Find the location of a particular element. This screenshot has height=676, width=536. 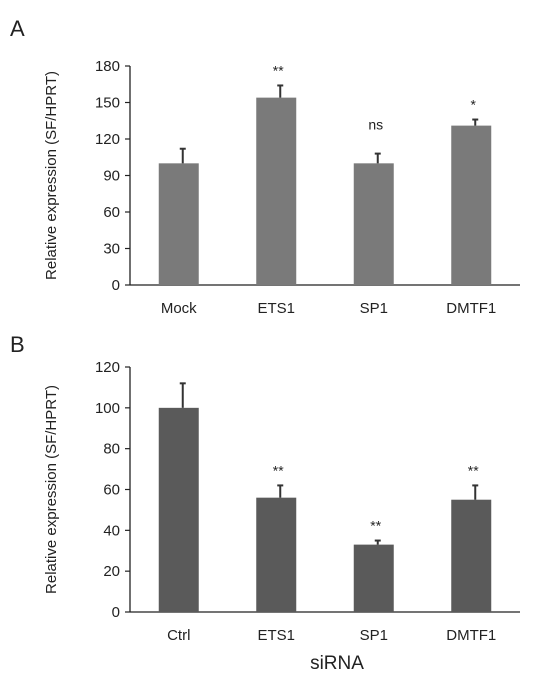

panel-b-category-label: Ctrl is located at coordinates (178, 635).